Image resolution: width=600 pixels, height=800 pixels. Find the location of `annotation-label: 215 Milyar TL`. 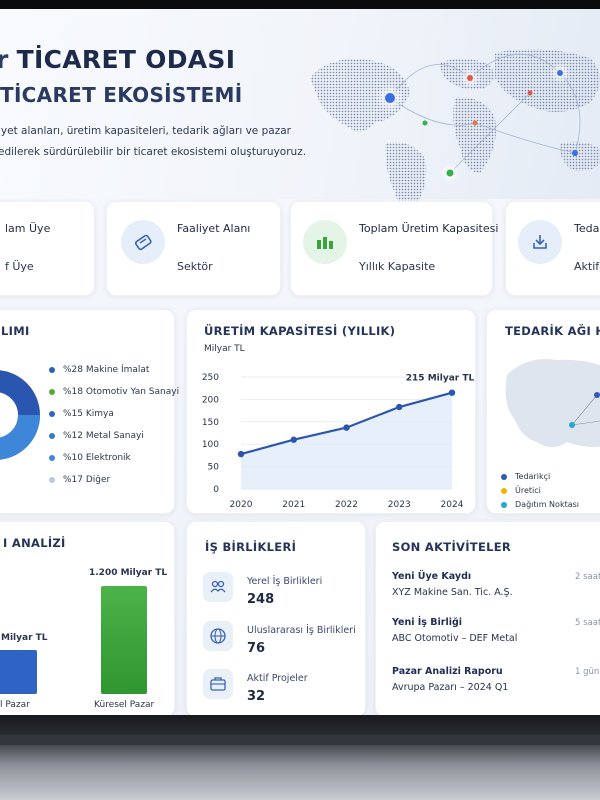

annotation-label: 215 Milyar TL is located at coordinates (440, 379).